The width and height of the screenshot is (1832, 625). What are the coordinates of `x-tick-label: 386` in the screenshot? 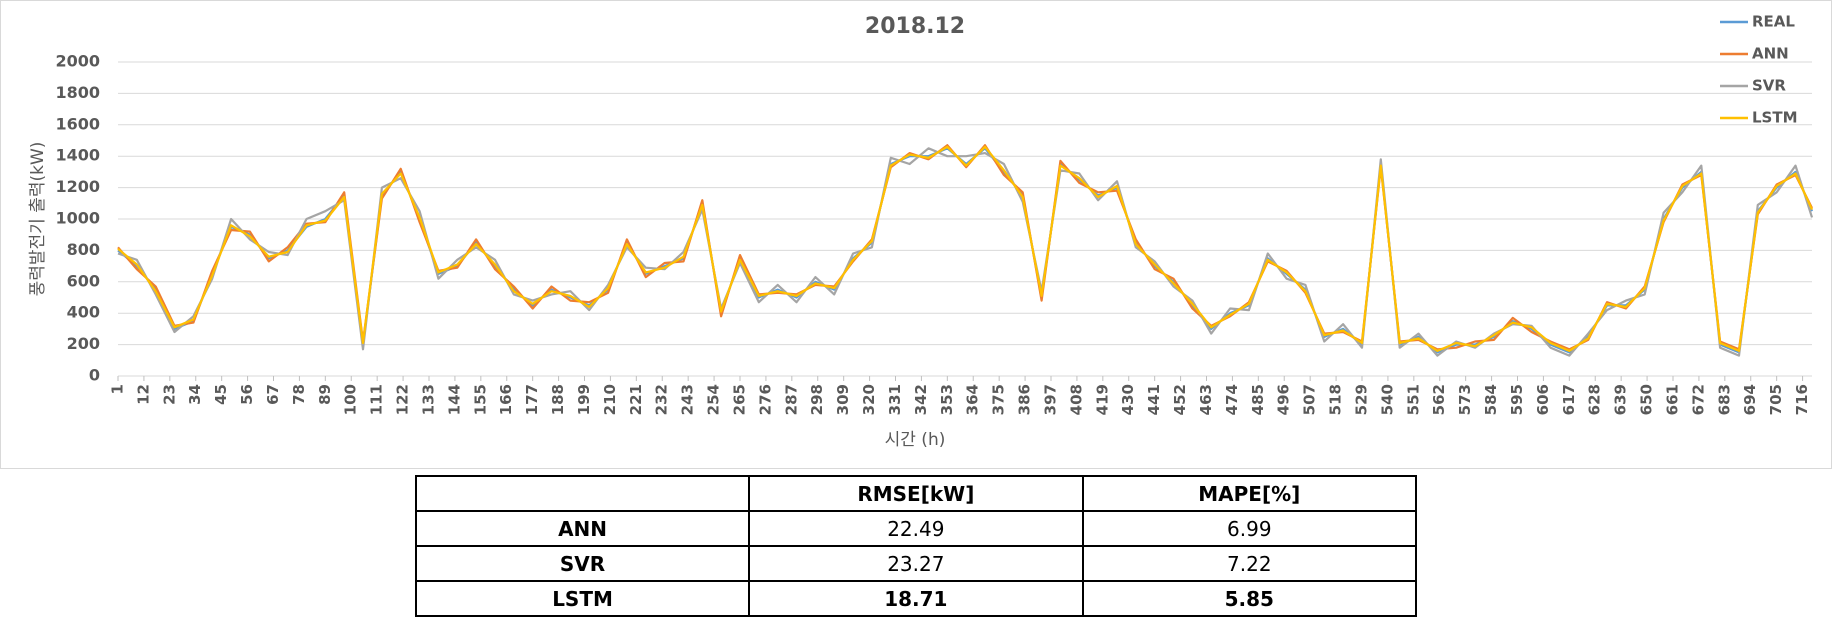 It's located at (1025, 399).